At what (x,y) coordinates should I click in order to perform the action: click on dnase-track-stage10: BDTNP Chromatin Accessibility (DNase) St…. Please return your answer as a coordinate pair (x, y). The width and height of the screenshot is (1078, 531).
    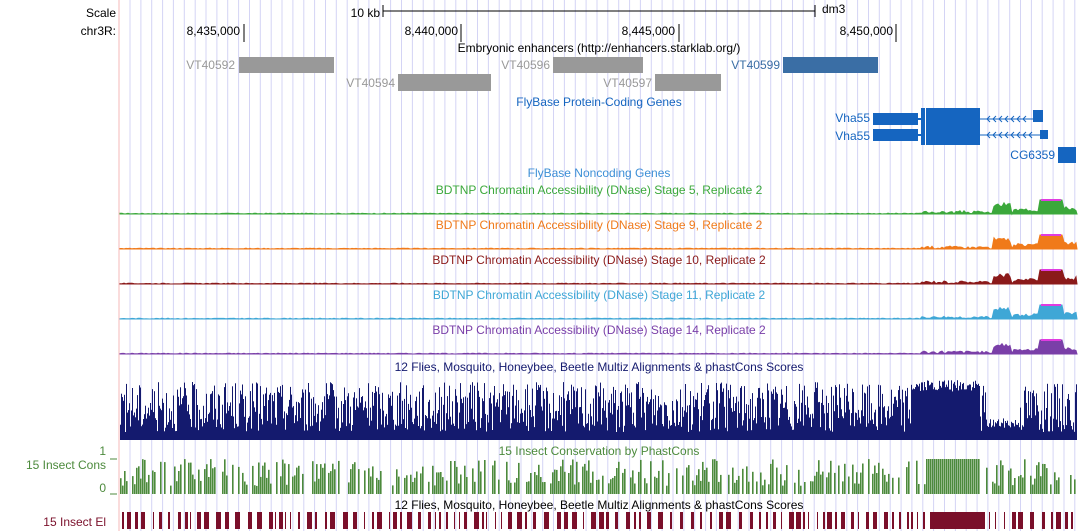
    Looking at the image, I should click on (598, 269).